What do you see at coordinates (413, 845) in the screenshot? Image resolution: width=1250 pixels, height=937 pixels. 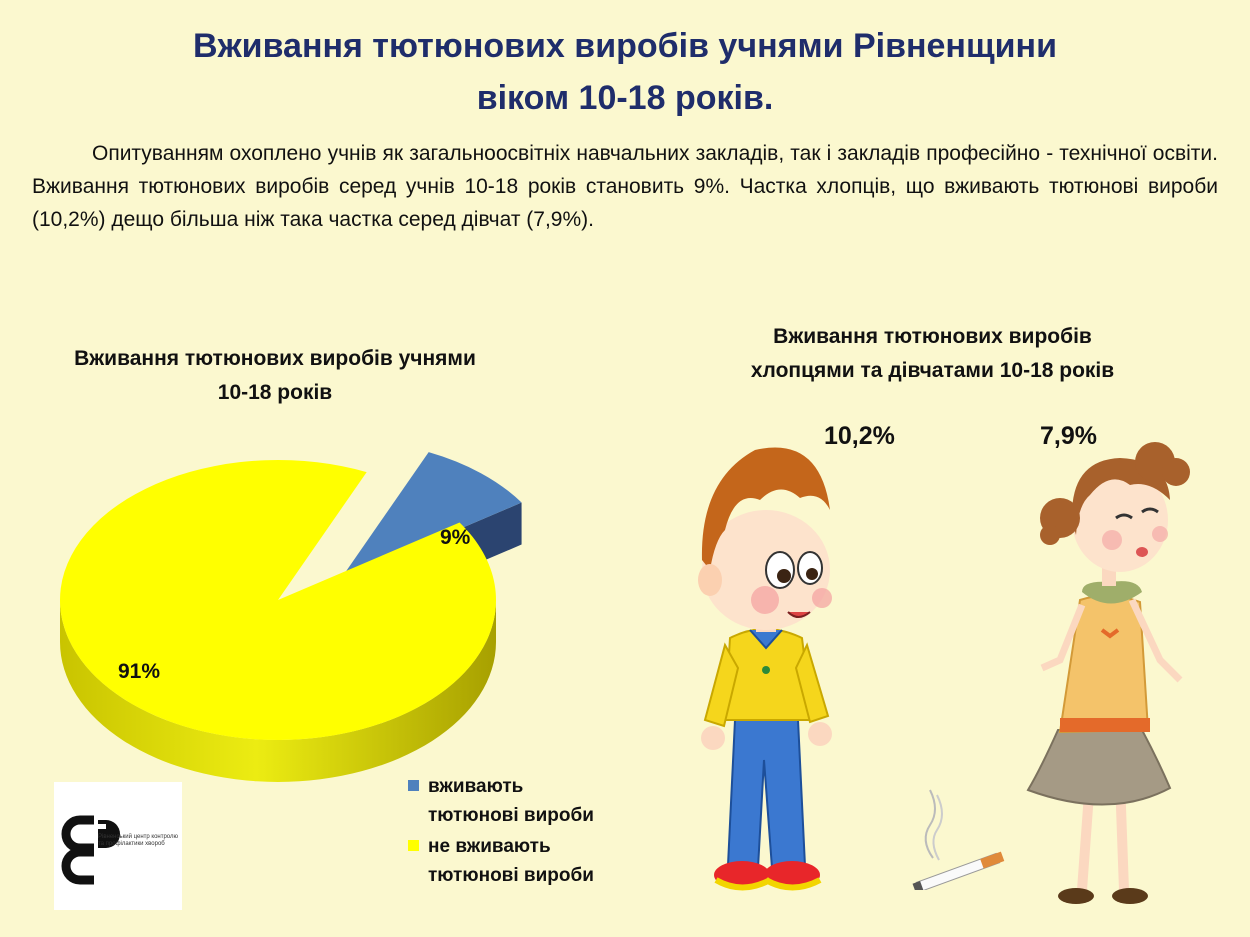 I see `legend-swatch-nonsmokers` at bounding box center [413, 845].